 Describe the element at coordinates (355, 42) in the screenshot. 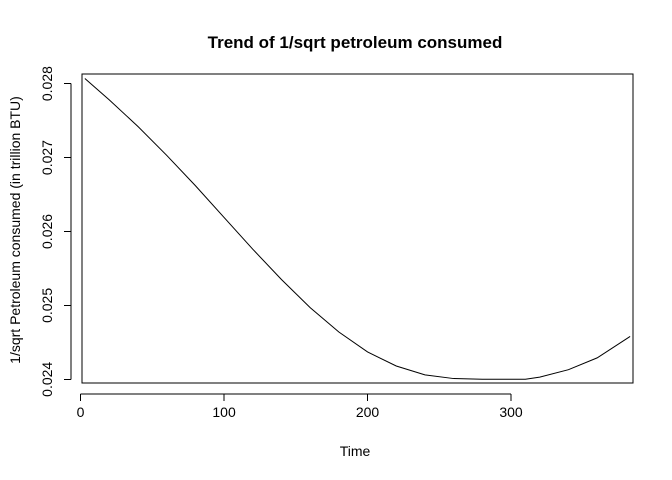

I see `chart-title: Trend of 1/sqrt petroleum consumed` at that location.